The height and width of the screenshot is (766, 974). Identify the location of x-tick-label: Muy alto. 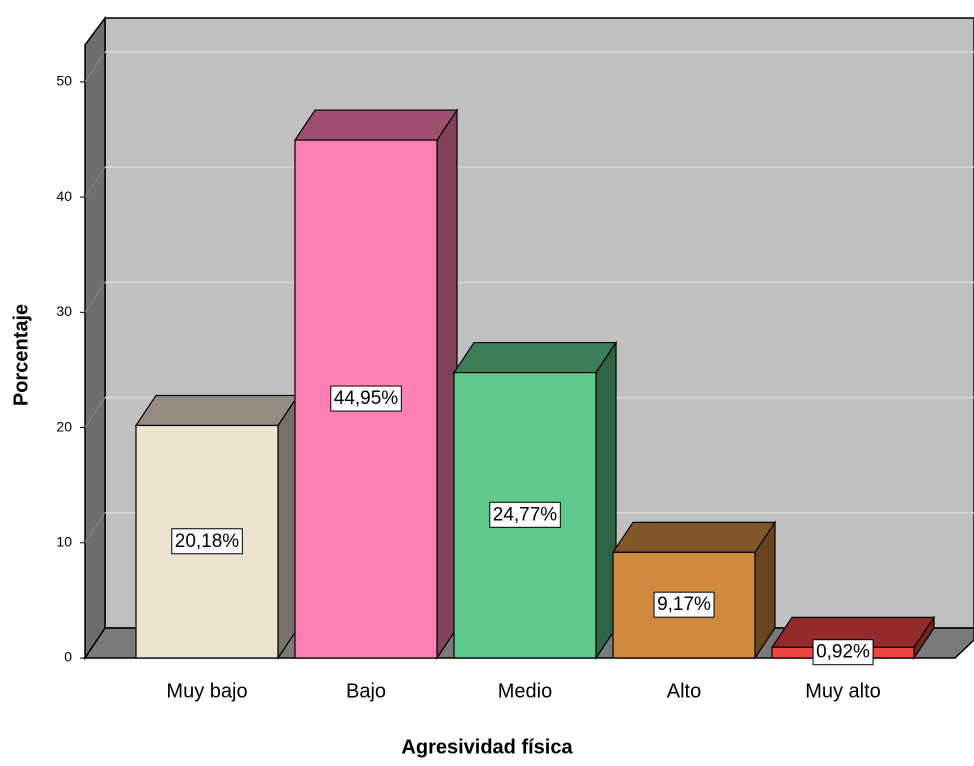
(843, 691).